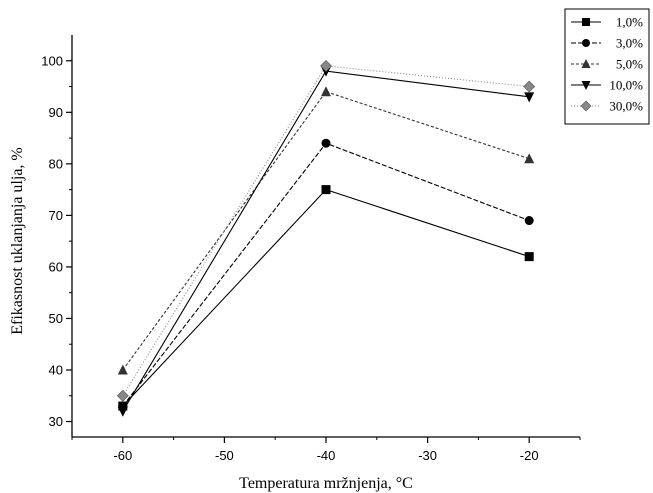  Describe the element at coordinates (529, 455) in the screenshot. I see `x-tick-label: -20` at that location.